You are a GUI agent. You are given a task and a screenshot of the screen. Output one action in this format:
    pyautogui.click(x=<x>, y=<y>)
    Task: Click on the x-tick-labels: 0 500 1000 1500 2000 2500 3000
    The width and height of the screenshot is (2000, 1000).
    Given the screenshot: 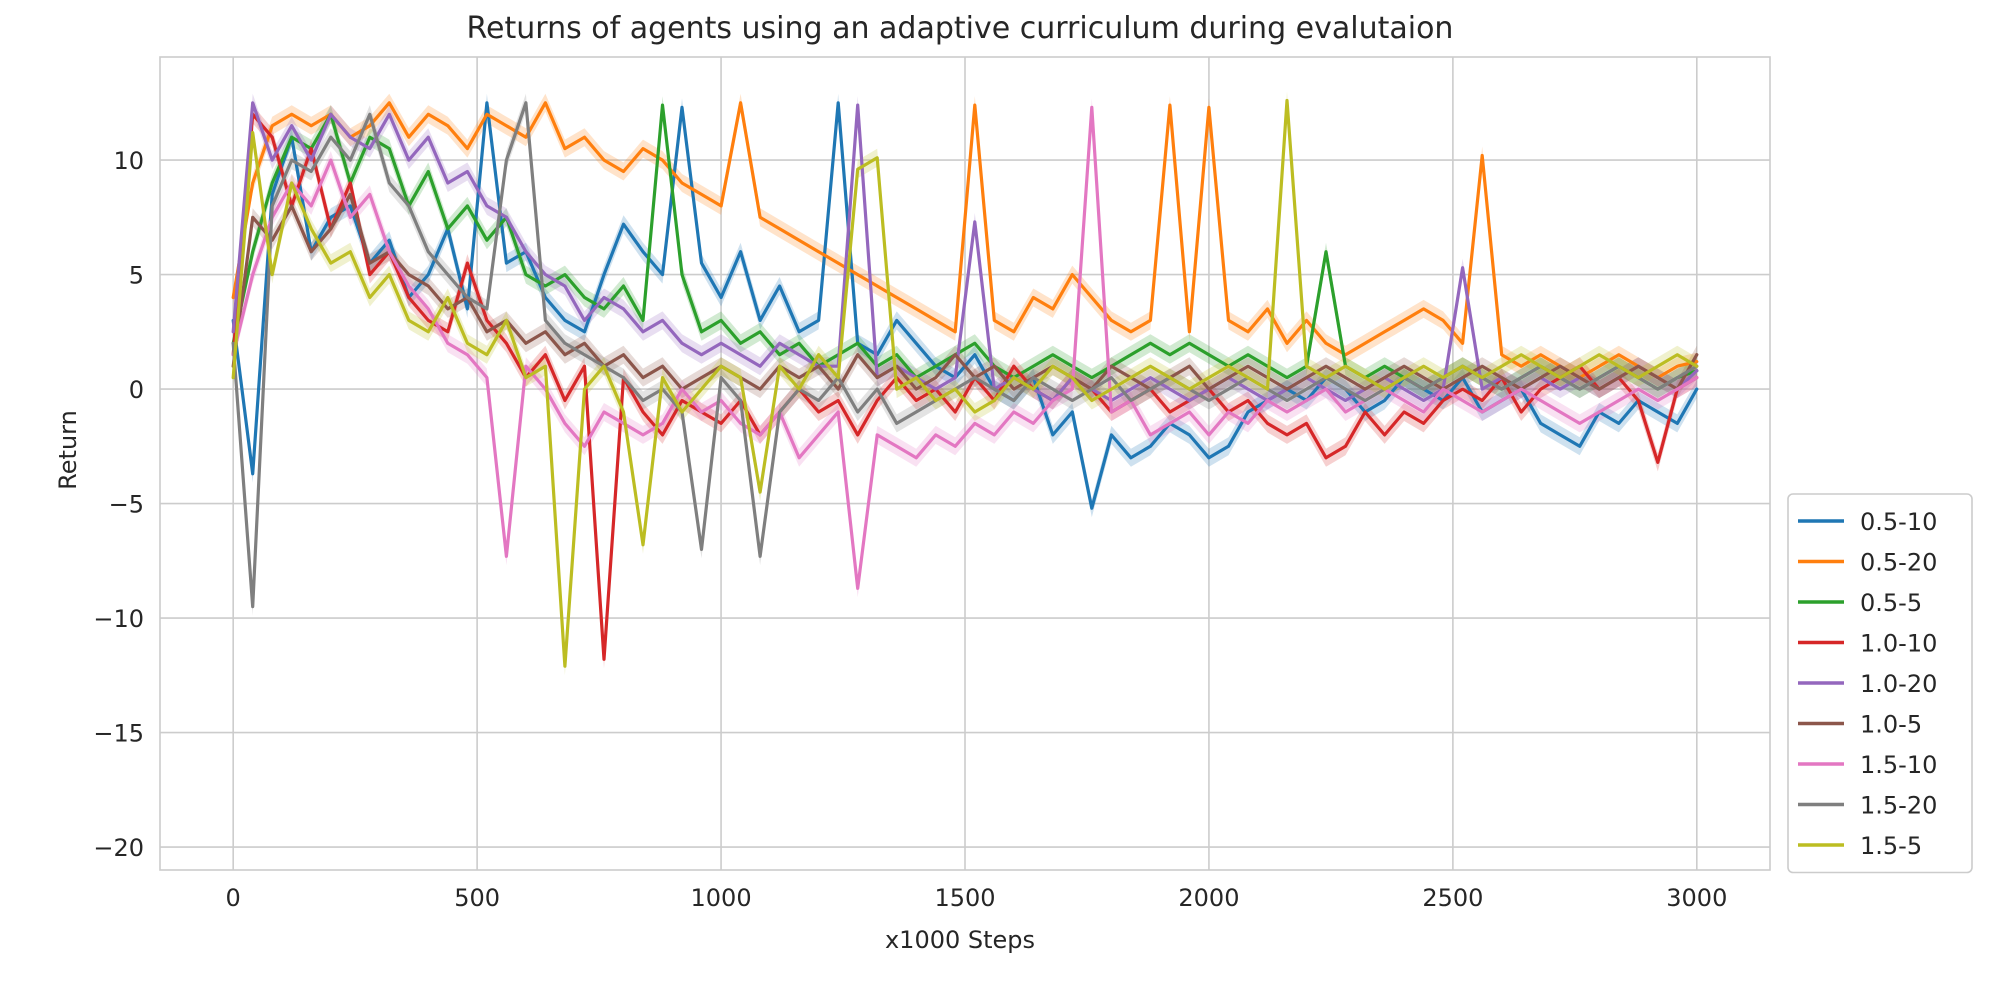 What is the action you would take?
    pyautogui.click(x=977, y=898)
    